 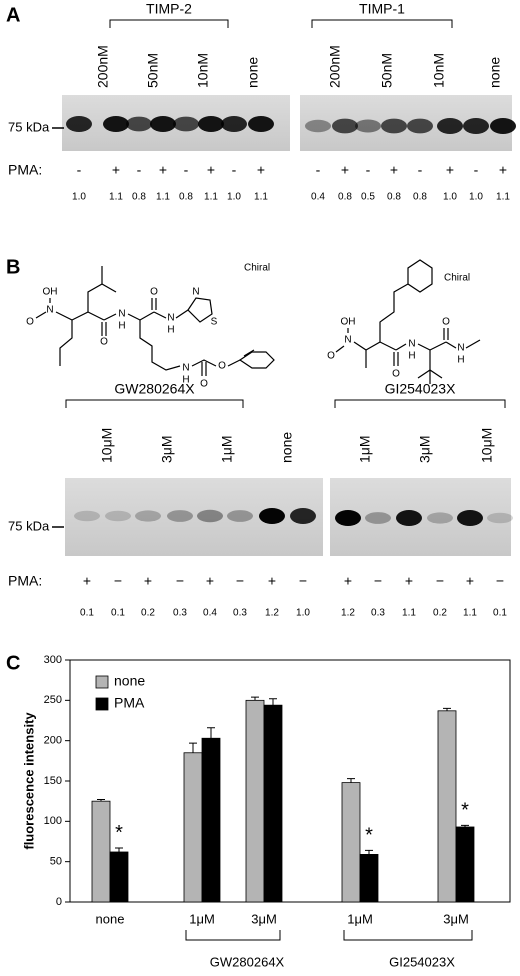 What do you see at coordinates (107, 445) in the screenshot?
I see `lane-label: 10μM` at bounding box center [107, 445].